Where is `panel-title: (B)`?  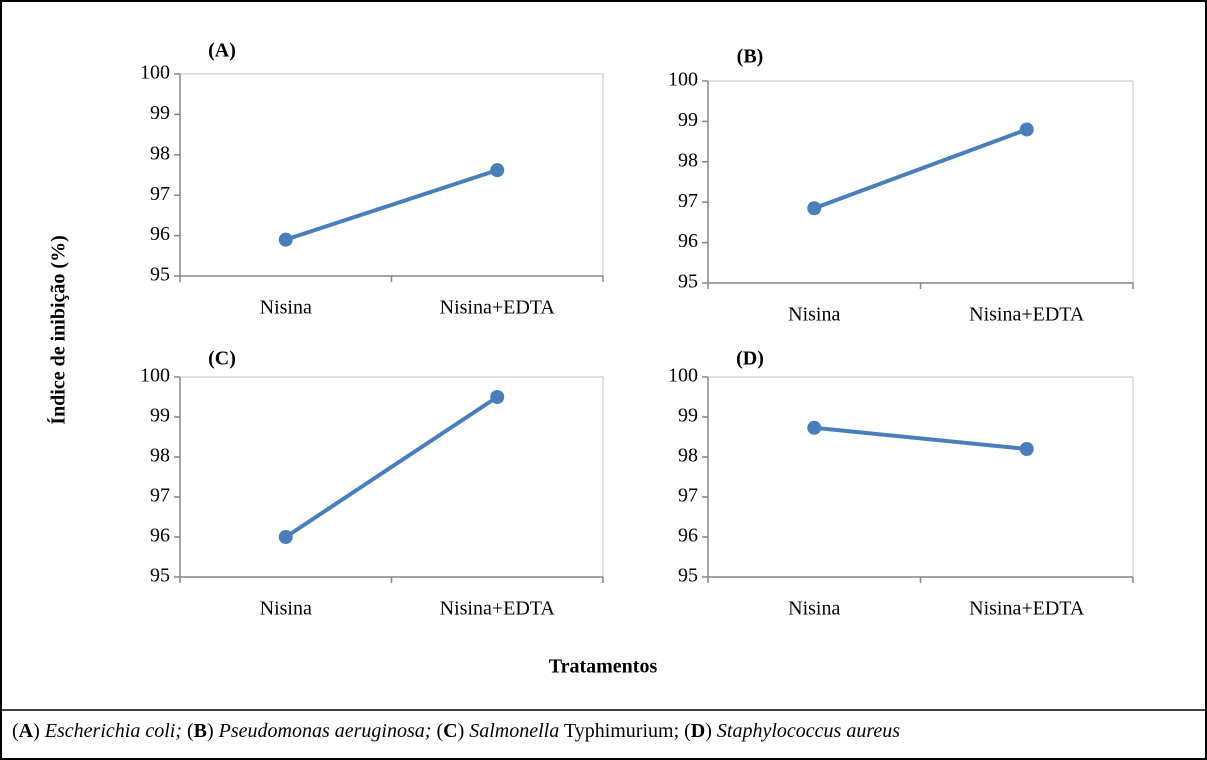
panel-title: (B) is located at coordinates (750, 57).